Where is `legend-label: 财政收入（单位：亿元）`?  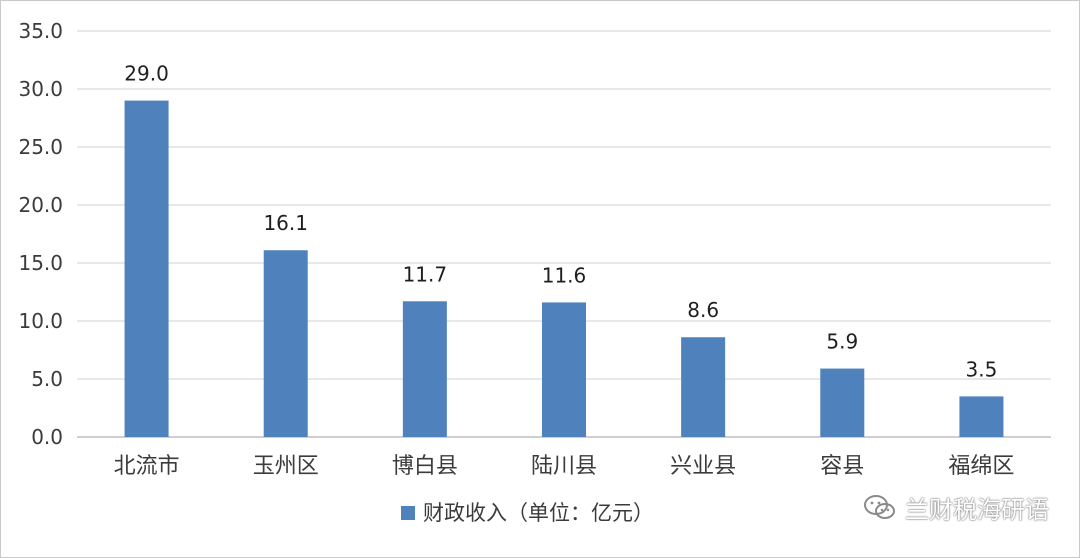 legend-label: 财政收入（单位：亿元） is located at coordinates (538, 513).